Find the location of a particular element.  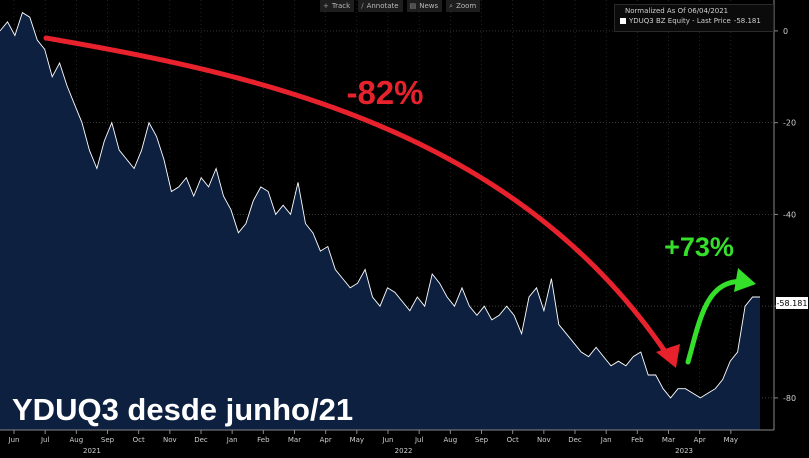

zoom-icon: ⌕ is located at coordinates (451, 5).